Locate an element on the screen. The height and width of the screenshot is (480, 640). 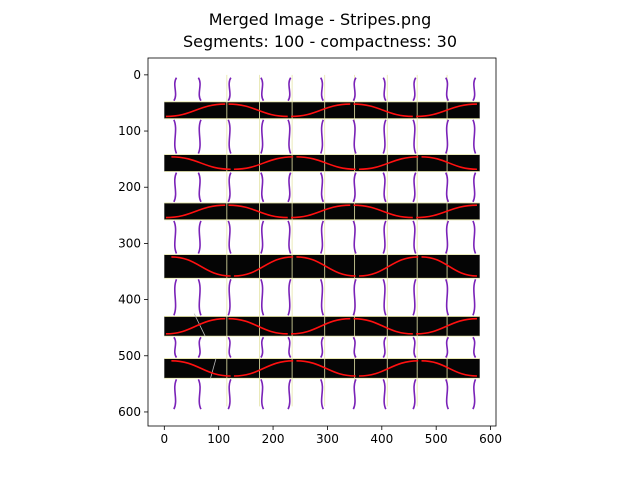
y-tick-label: 200 is located at coordinates (129, 187).